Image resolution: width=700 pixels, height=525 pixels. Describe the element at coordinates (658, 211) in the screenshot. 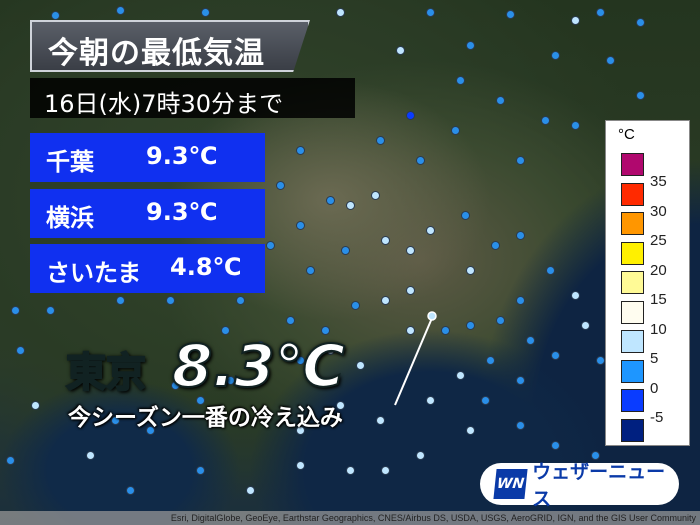

I see `legend-label: 30` at that location.